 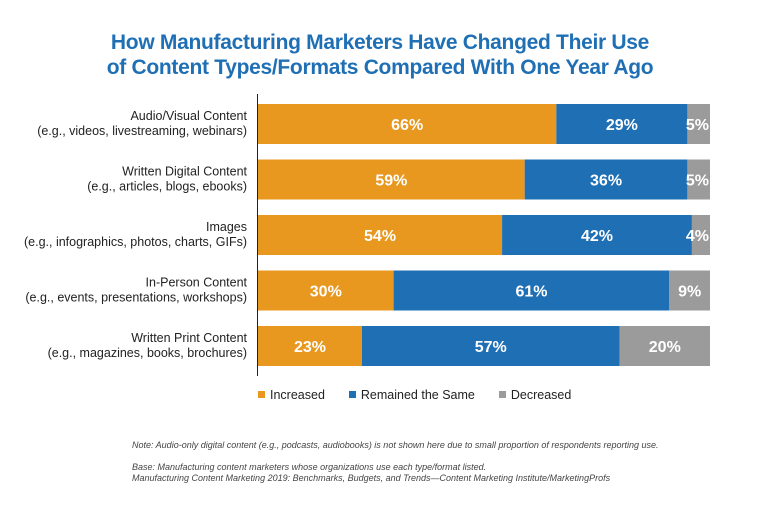 I want to click on data-label: 61%, so click(x=531, y=292).